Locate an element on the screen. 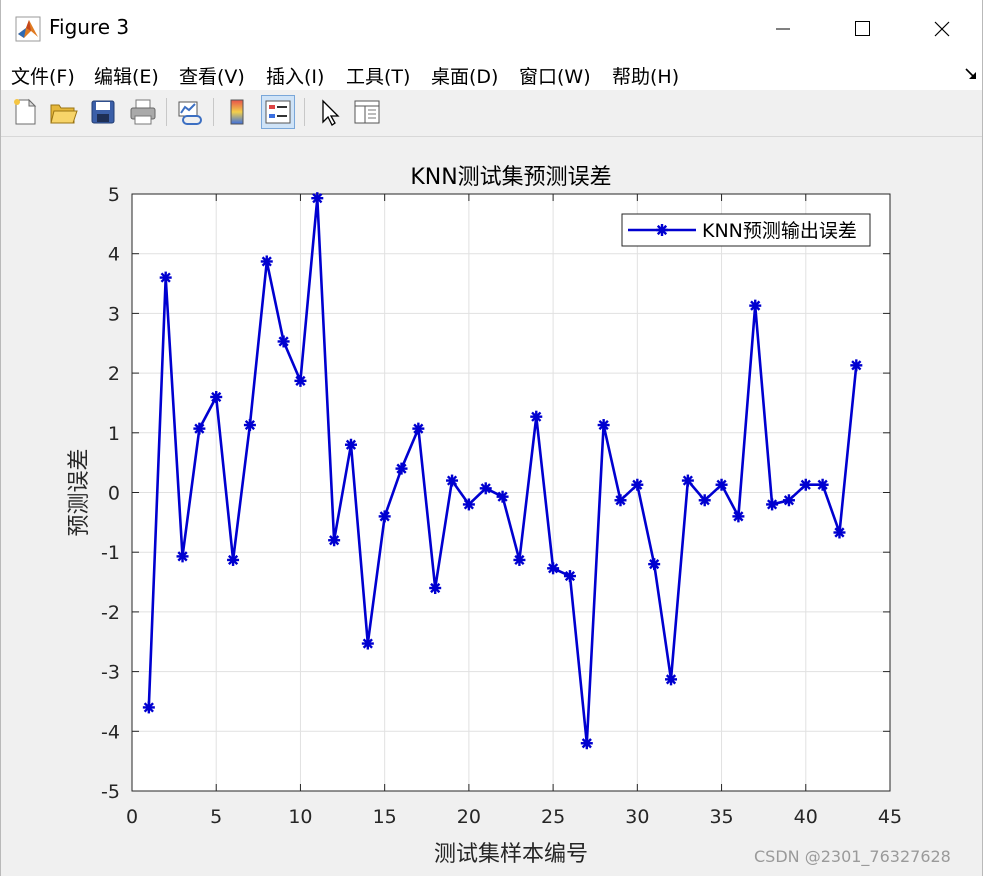 The height and width of the screenshot is (876, 983). x-tick-label: 15 is located at coordinates (385, 817).